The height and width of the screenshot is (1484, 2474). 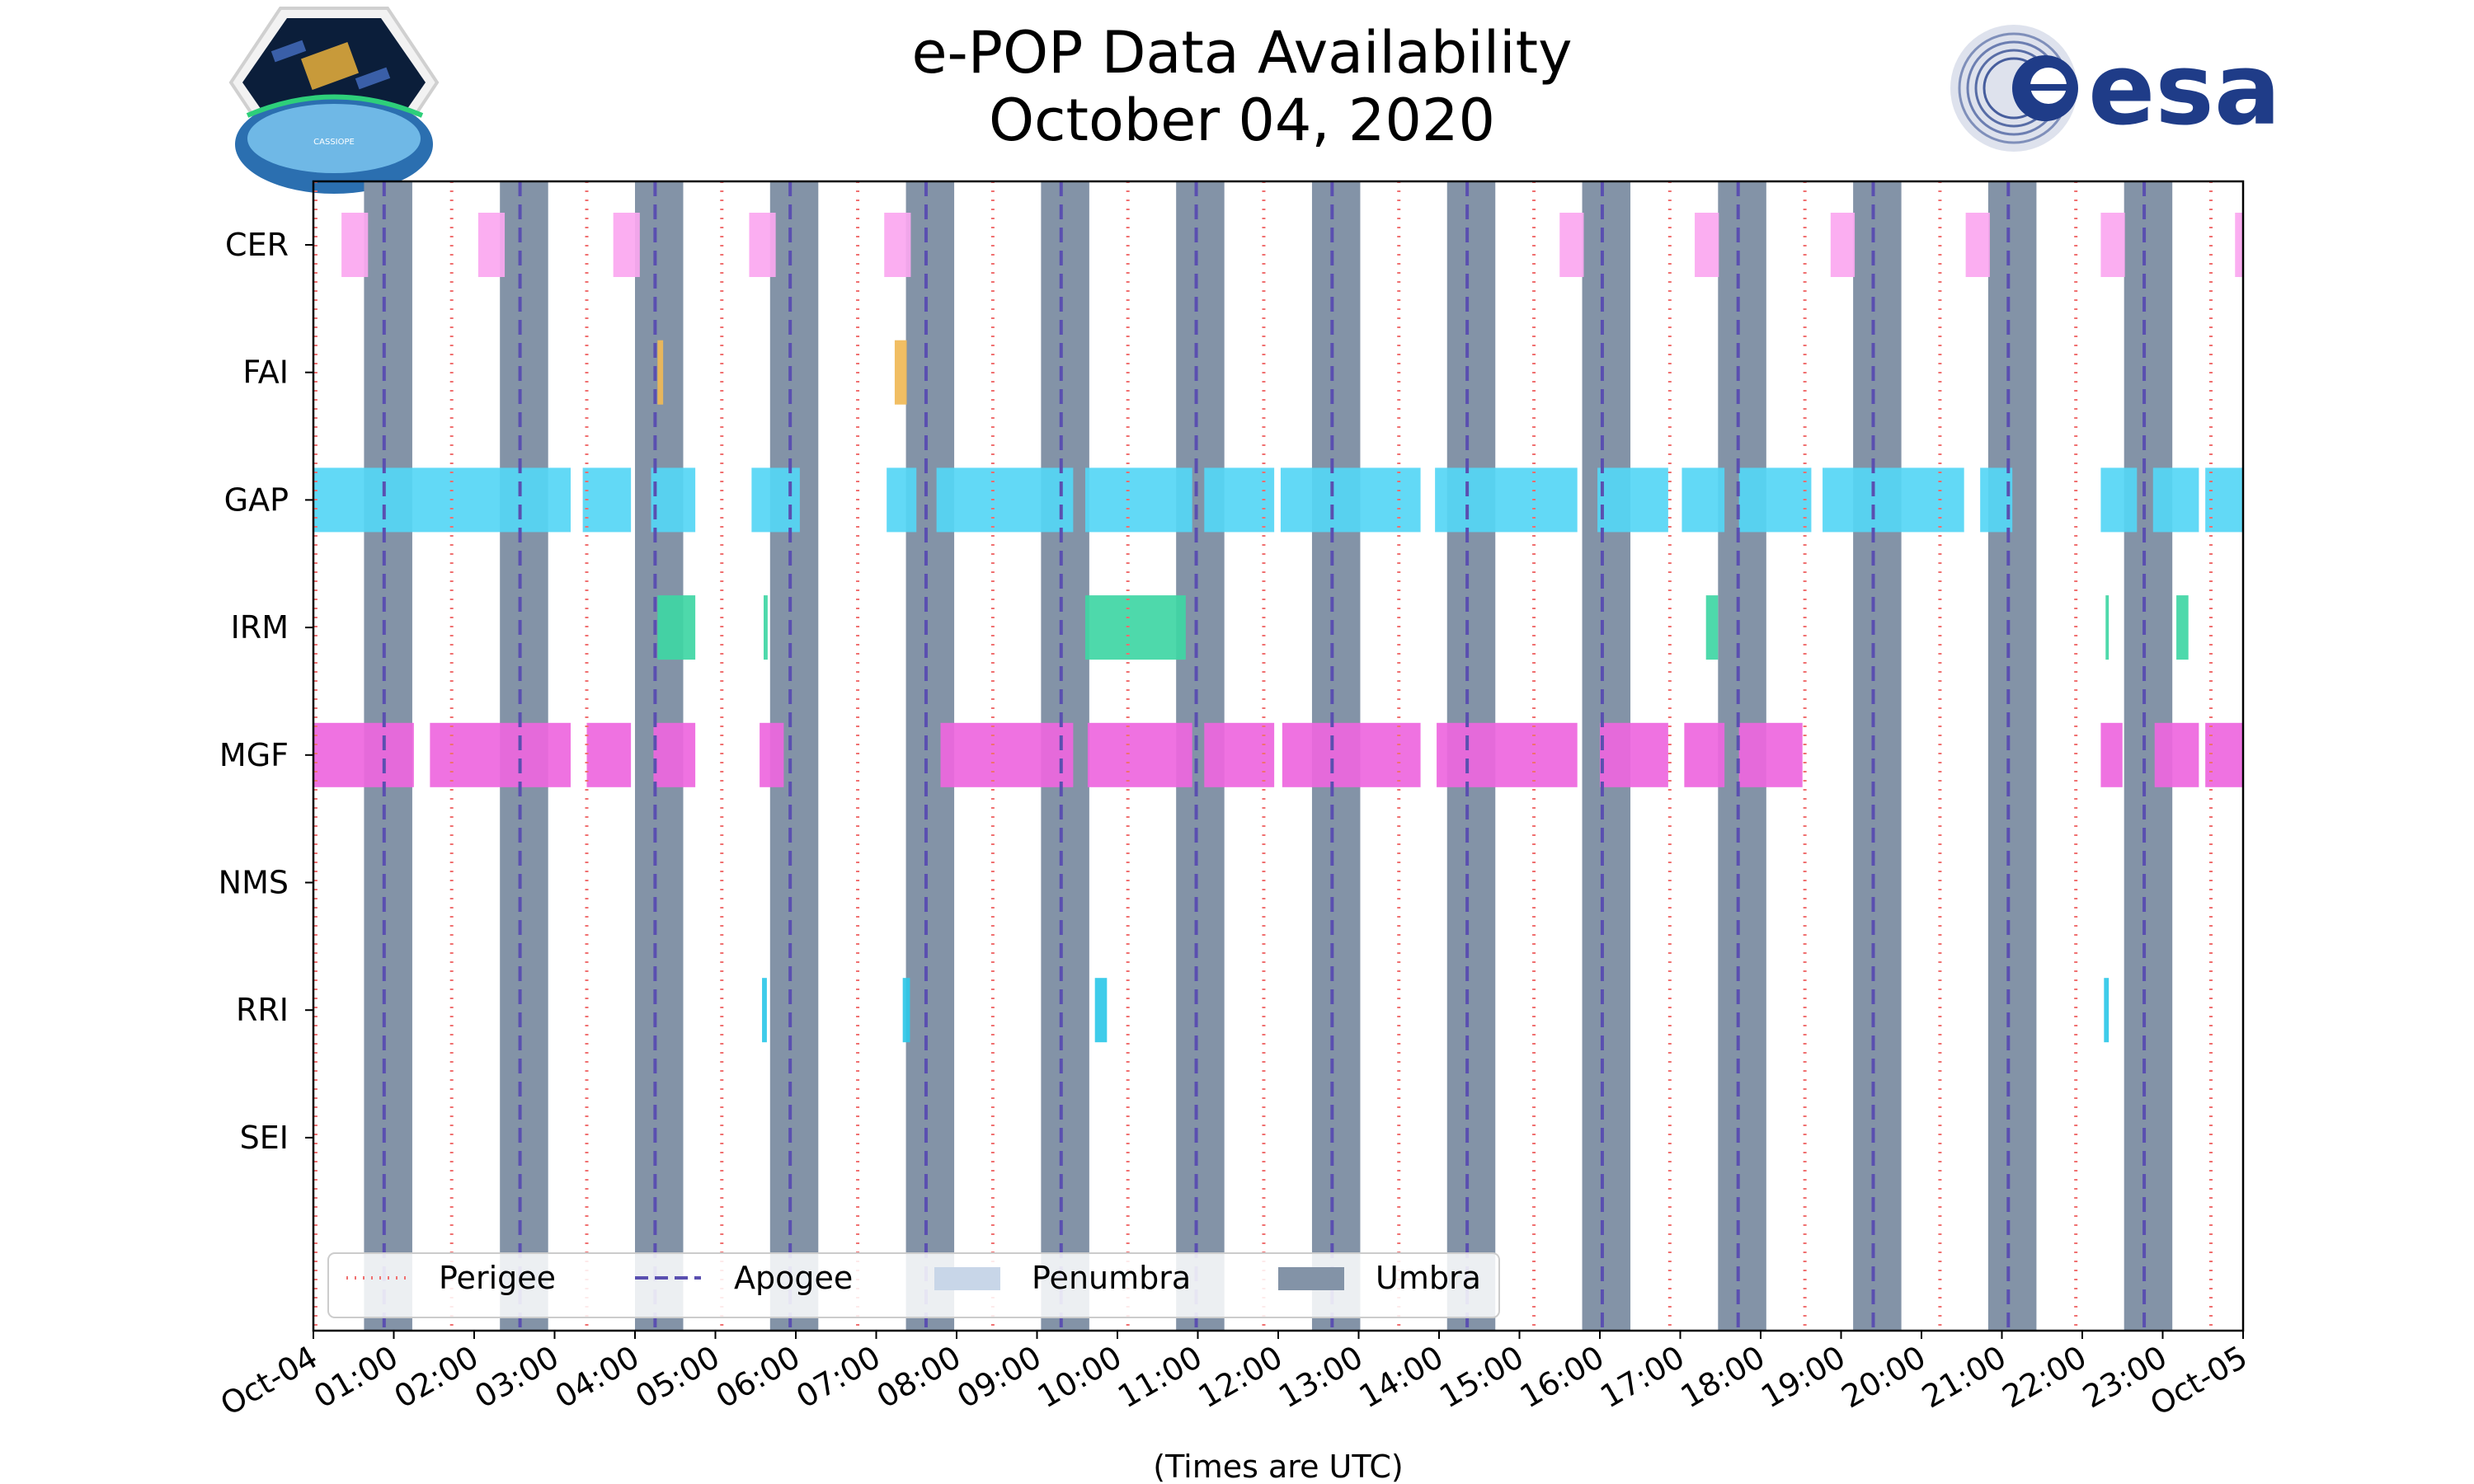 What do you see at coordinates (1723, 1377) in the screenshot?
I see `x-tick-label-18: 18:00` at bounding box center [1723, 1377].